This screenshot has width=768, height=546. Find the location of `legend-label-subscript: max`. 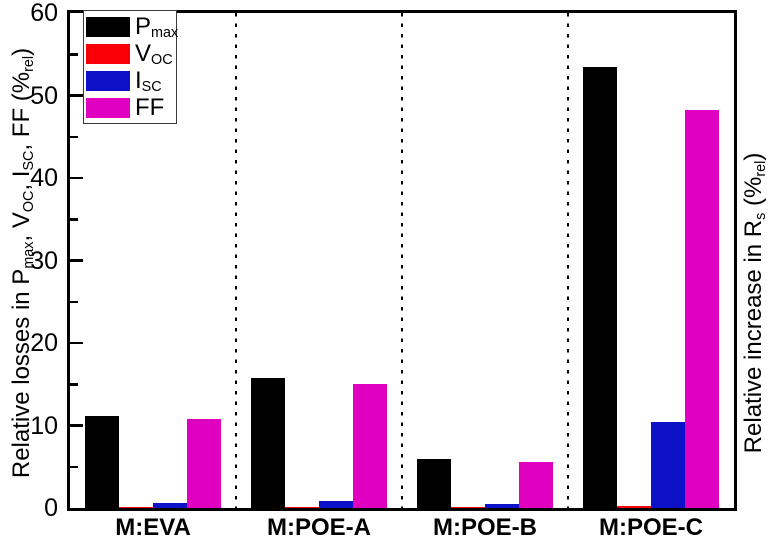

legend-label-subscript: max is located at coordinates (165, 33).